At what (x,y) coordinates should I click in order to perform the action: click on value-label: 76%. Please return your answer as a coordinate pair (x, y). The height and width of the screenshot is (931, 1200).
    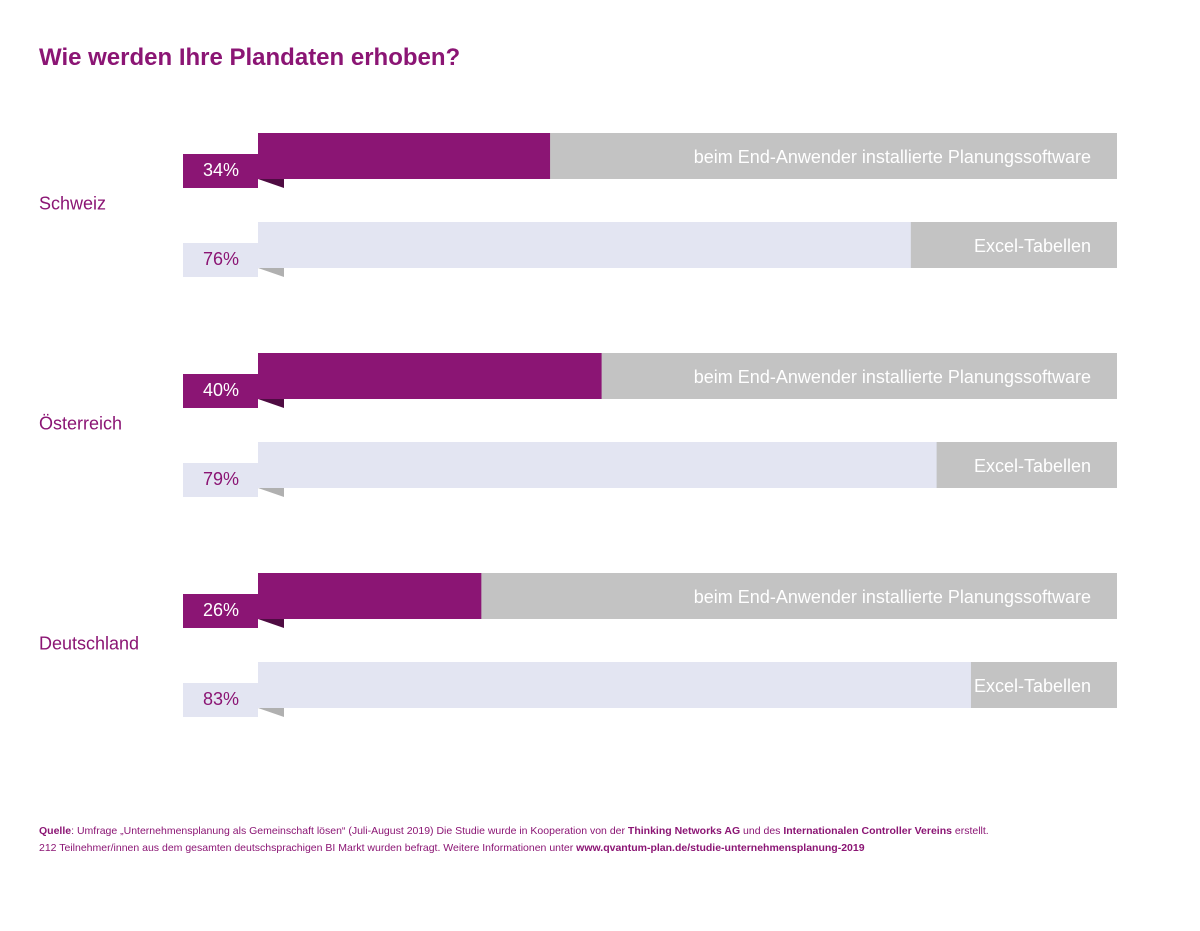
    Looking at the image, I should click on (221, 259).